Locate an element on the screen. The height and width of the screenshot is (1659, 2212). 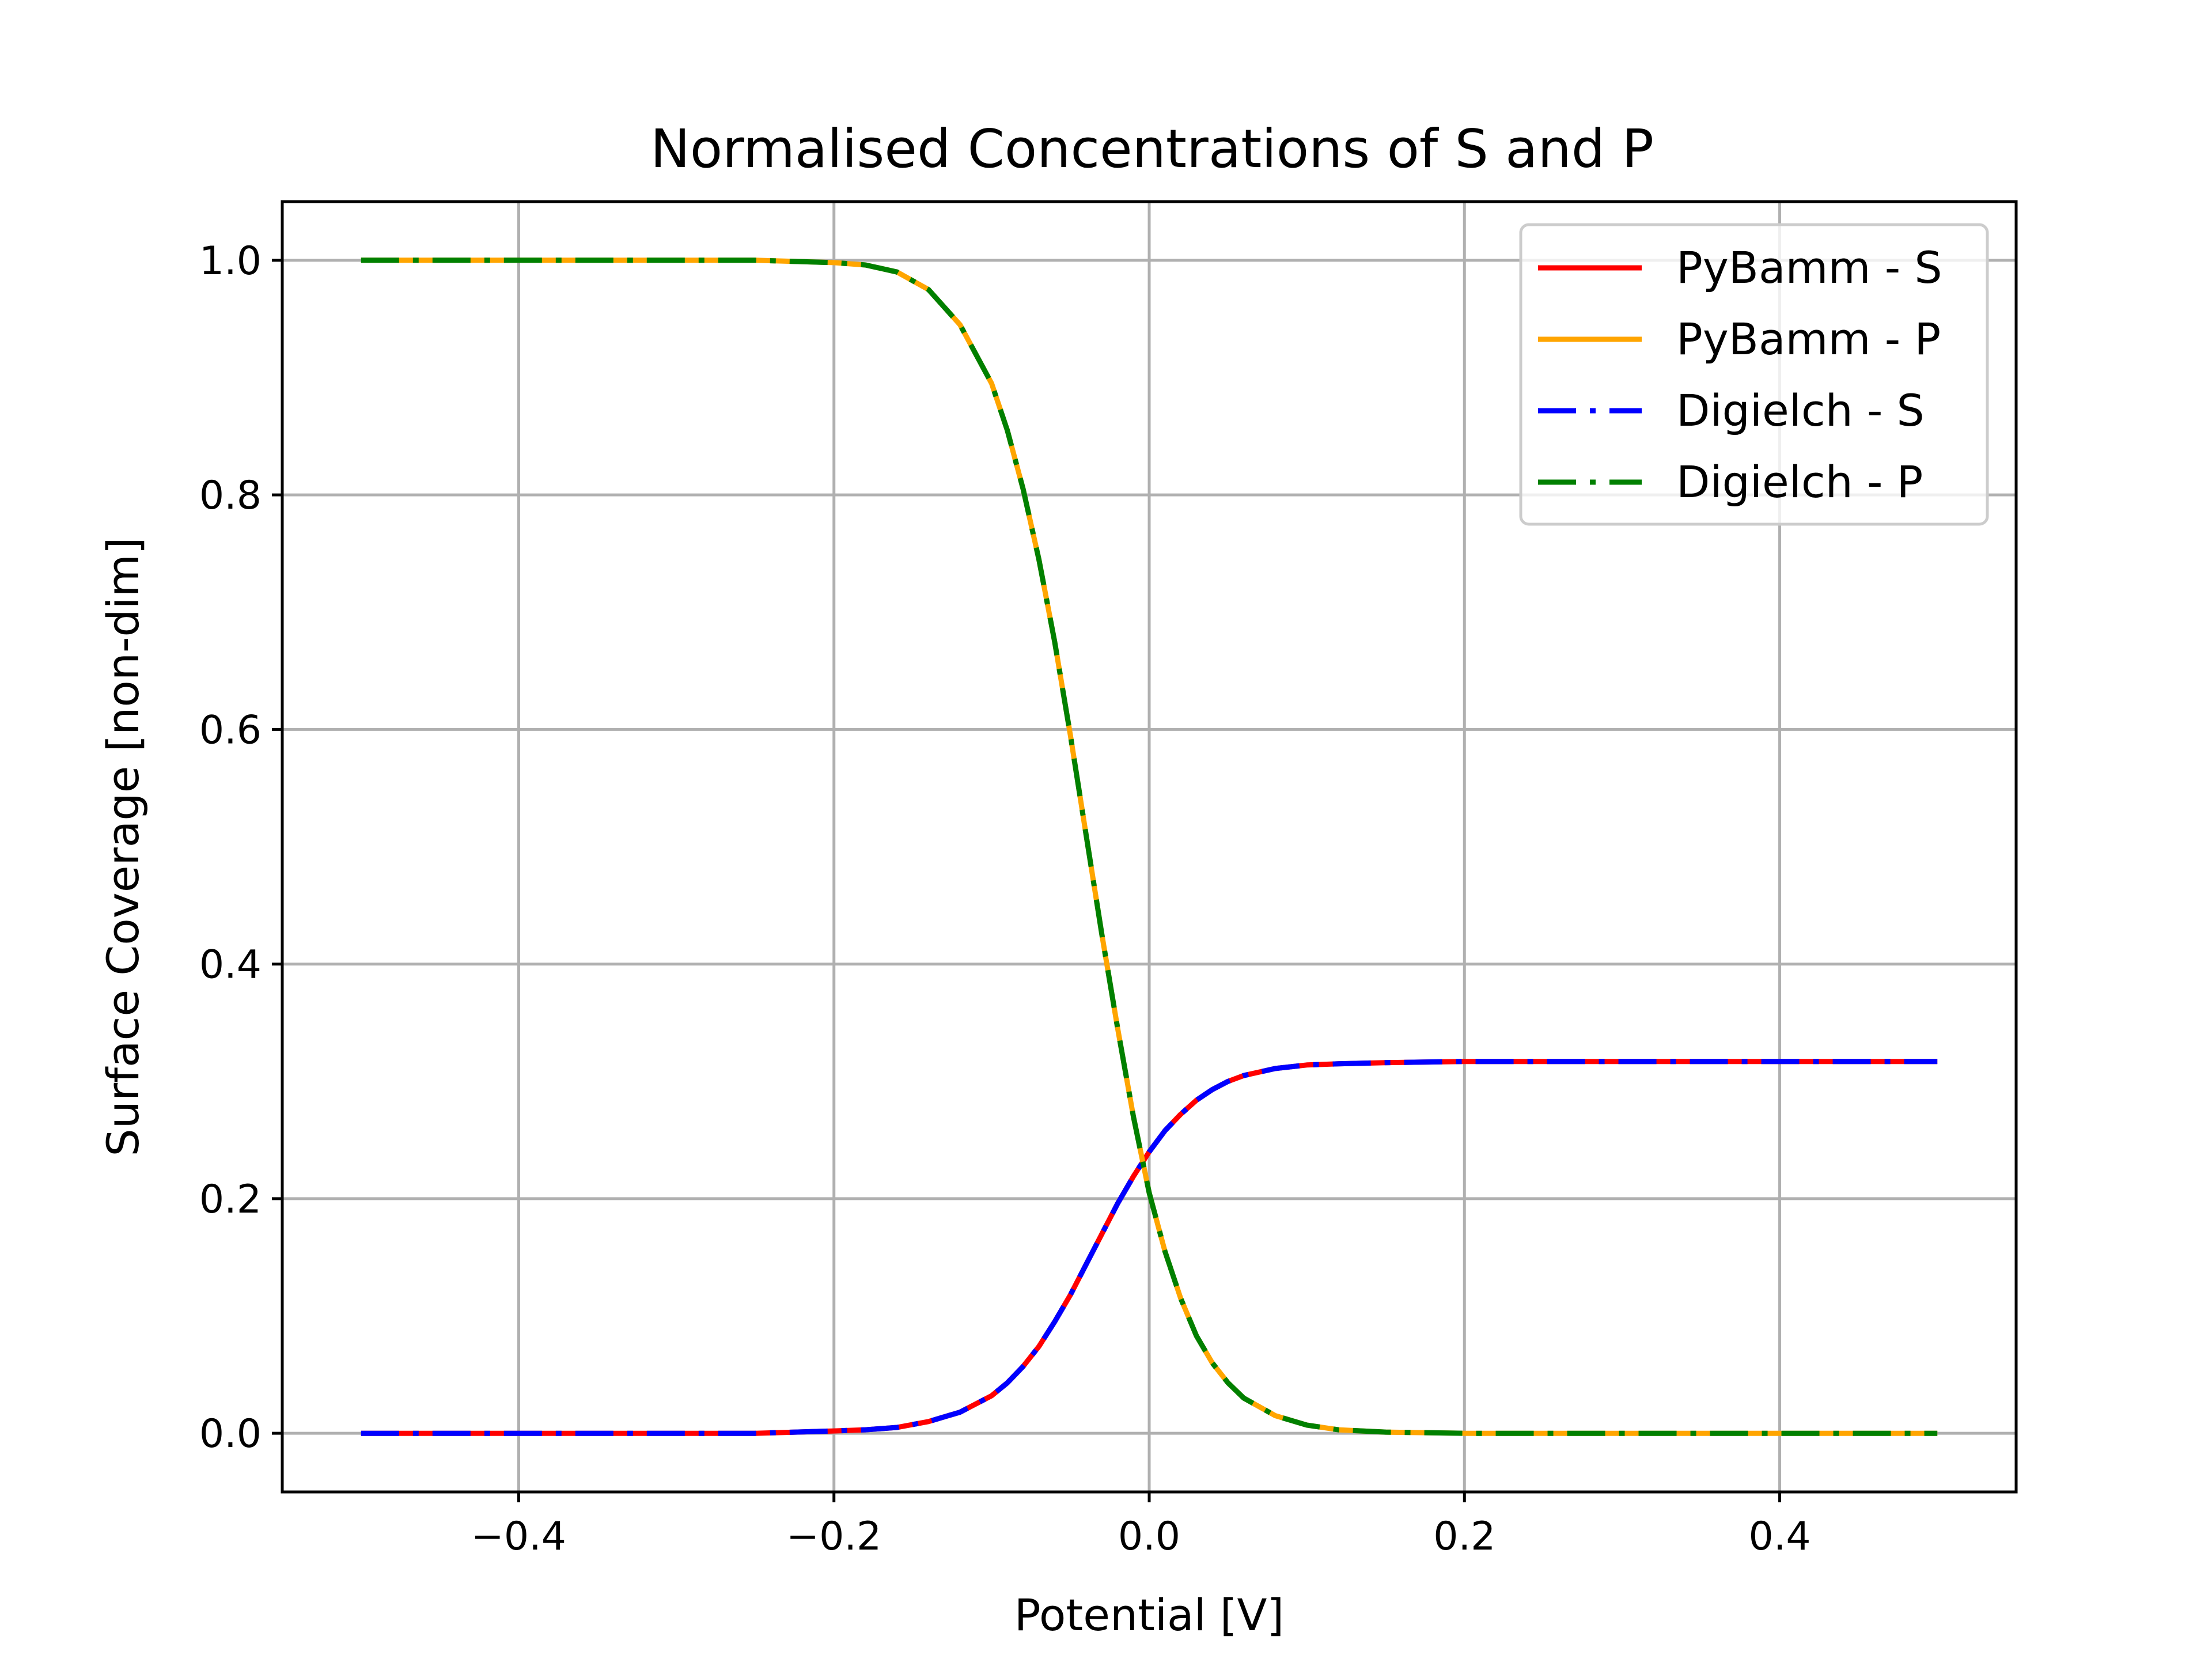
legend-label: PyBamm - S is located at coordinates (1809, 267).